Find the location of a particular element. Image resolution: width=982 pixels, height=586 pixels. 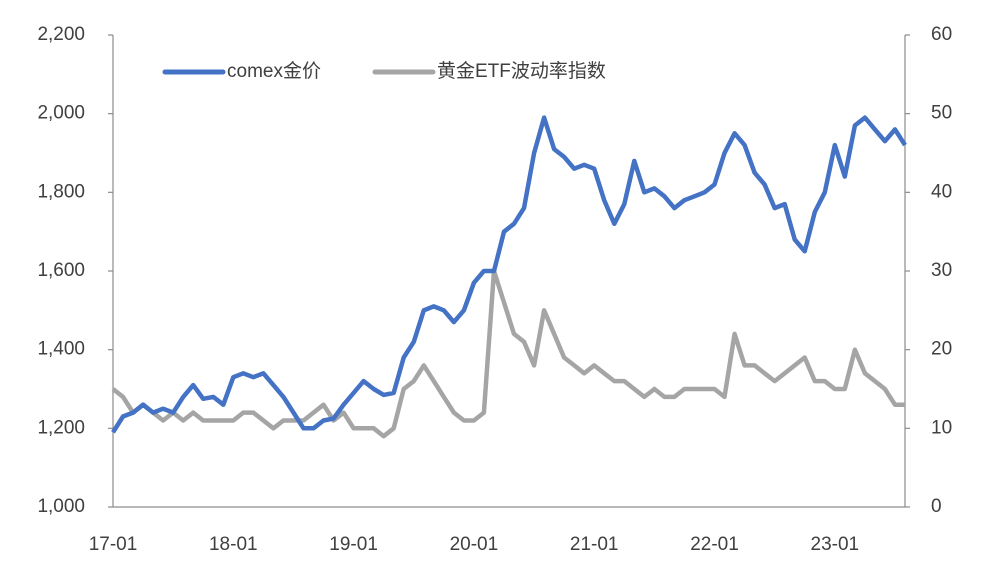

y-tick-label: 2,200 is located at coordinates (61, 34).